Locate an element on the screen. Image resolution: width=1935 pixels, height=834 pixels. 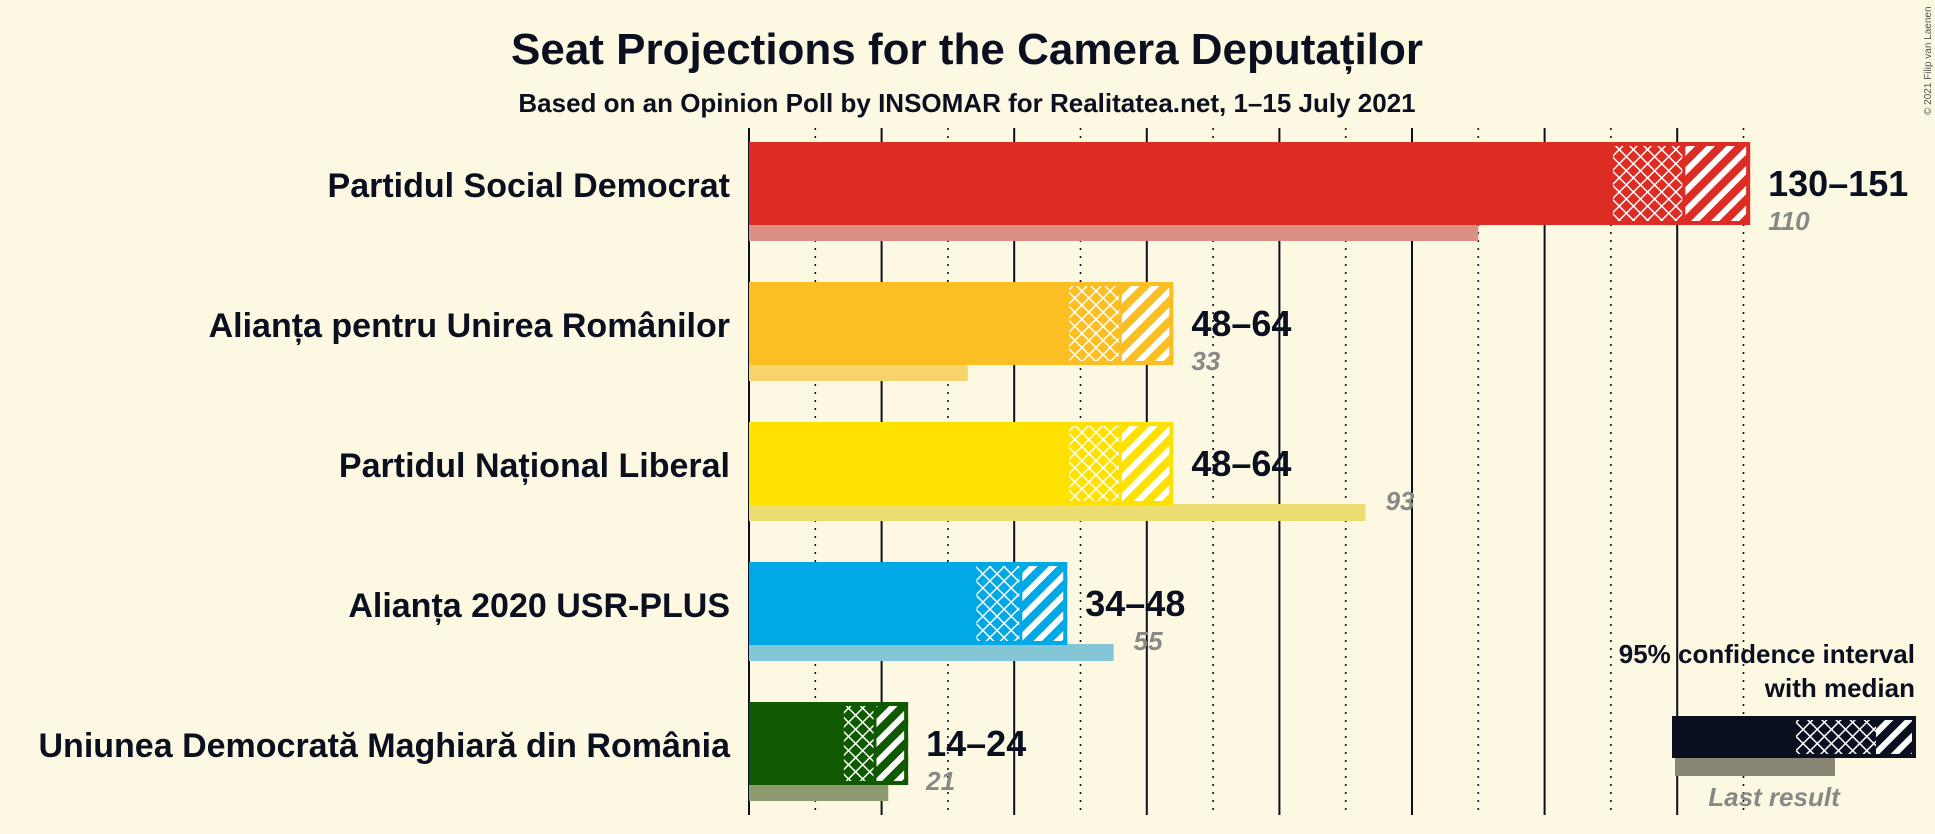
party-row: Partidul Național Liberal 48–64 93 is located at coordinates (877, 471).